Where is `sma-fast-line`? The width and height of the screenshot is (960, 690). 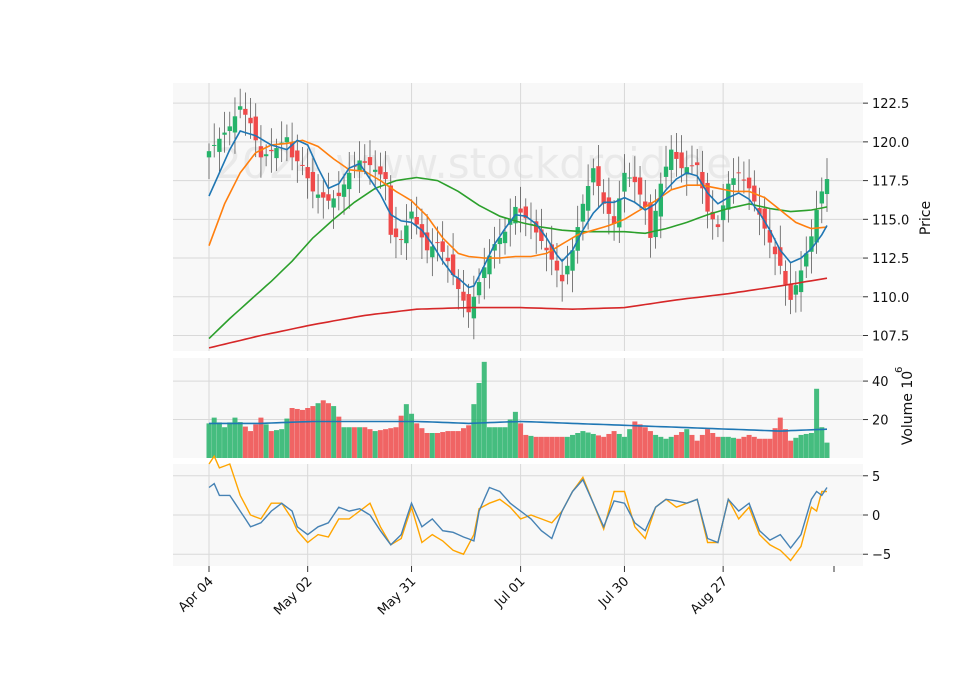
sma-fast-line is located at coordinates (518, 209).